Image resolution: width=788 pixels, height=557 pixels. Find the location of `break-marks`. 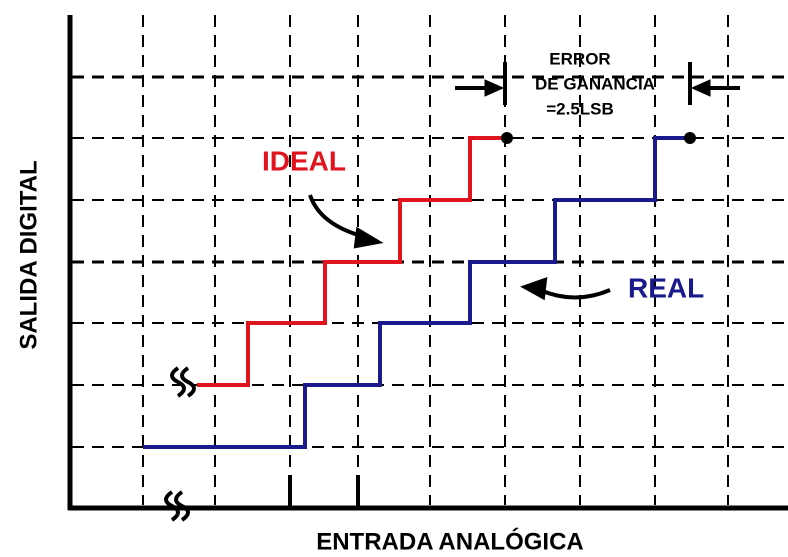

break-marks is located at coordinates (180, 444).